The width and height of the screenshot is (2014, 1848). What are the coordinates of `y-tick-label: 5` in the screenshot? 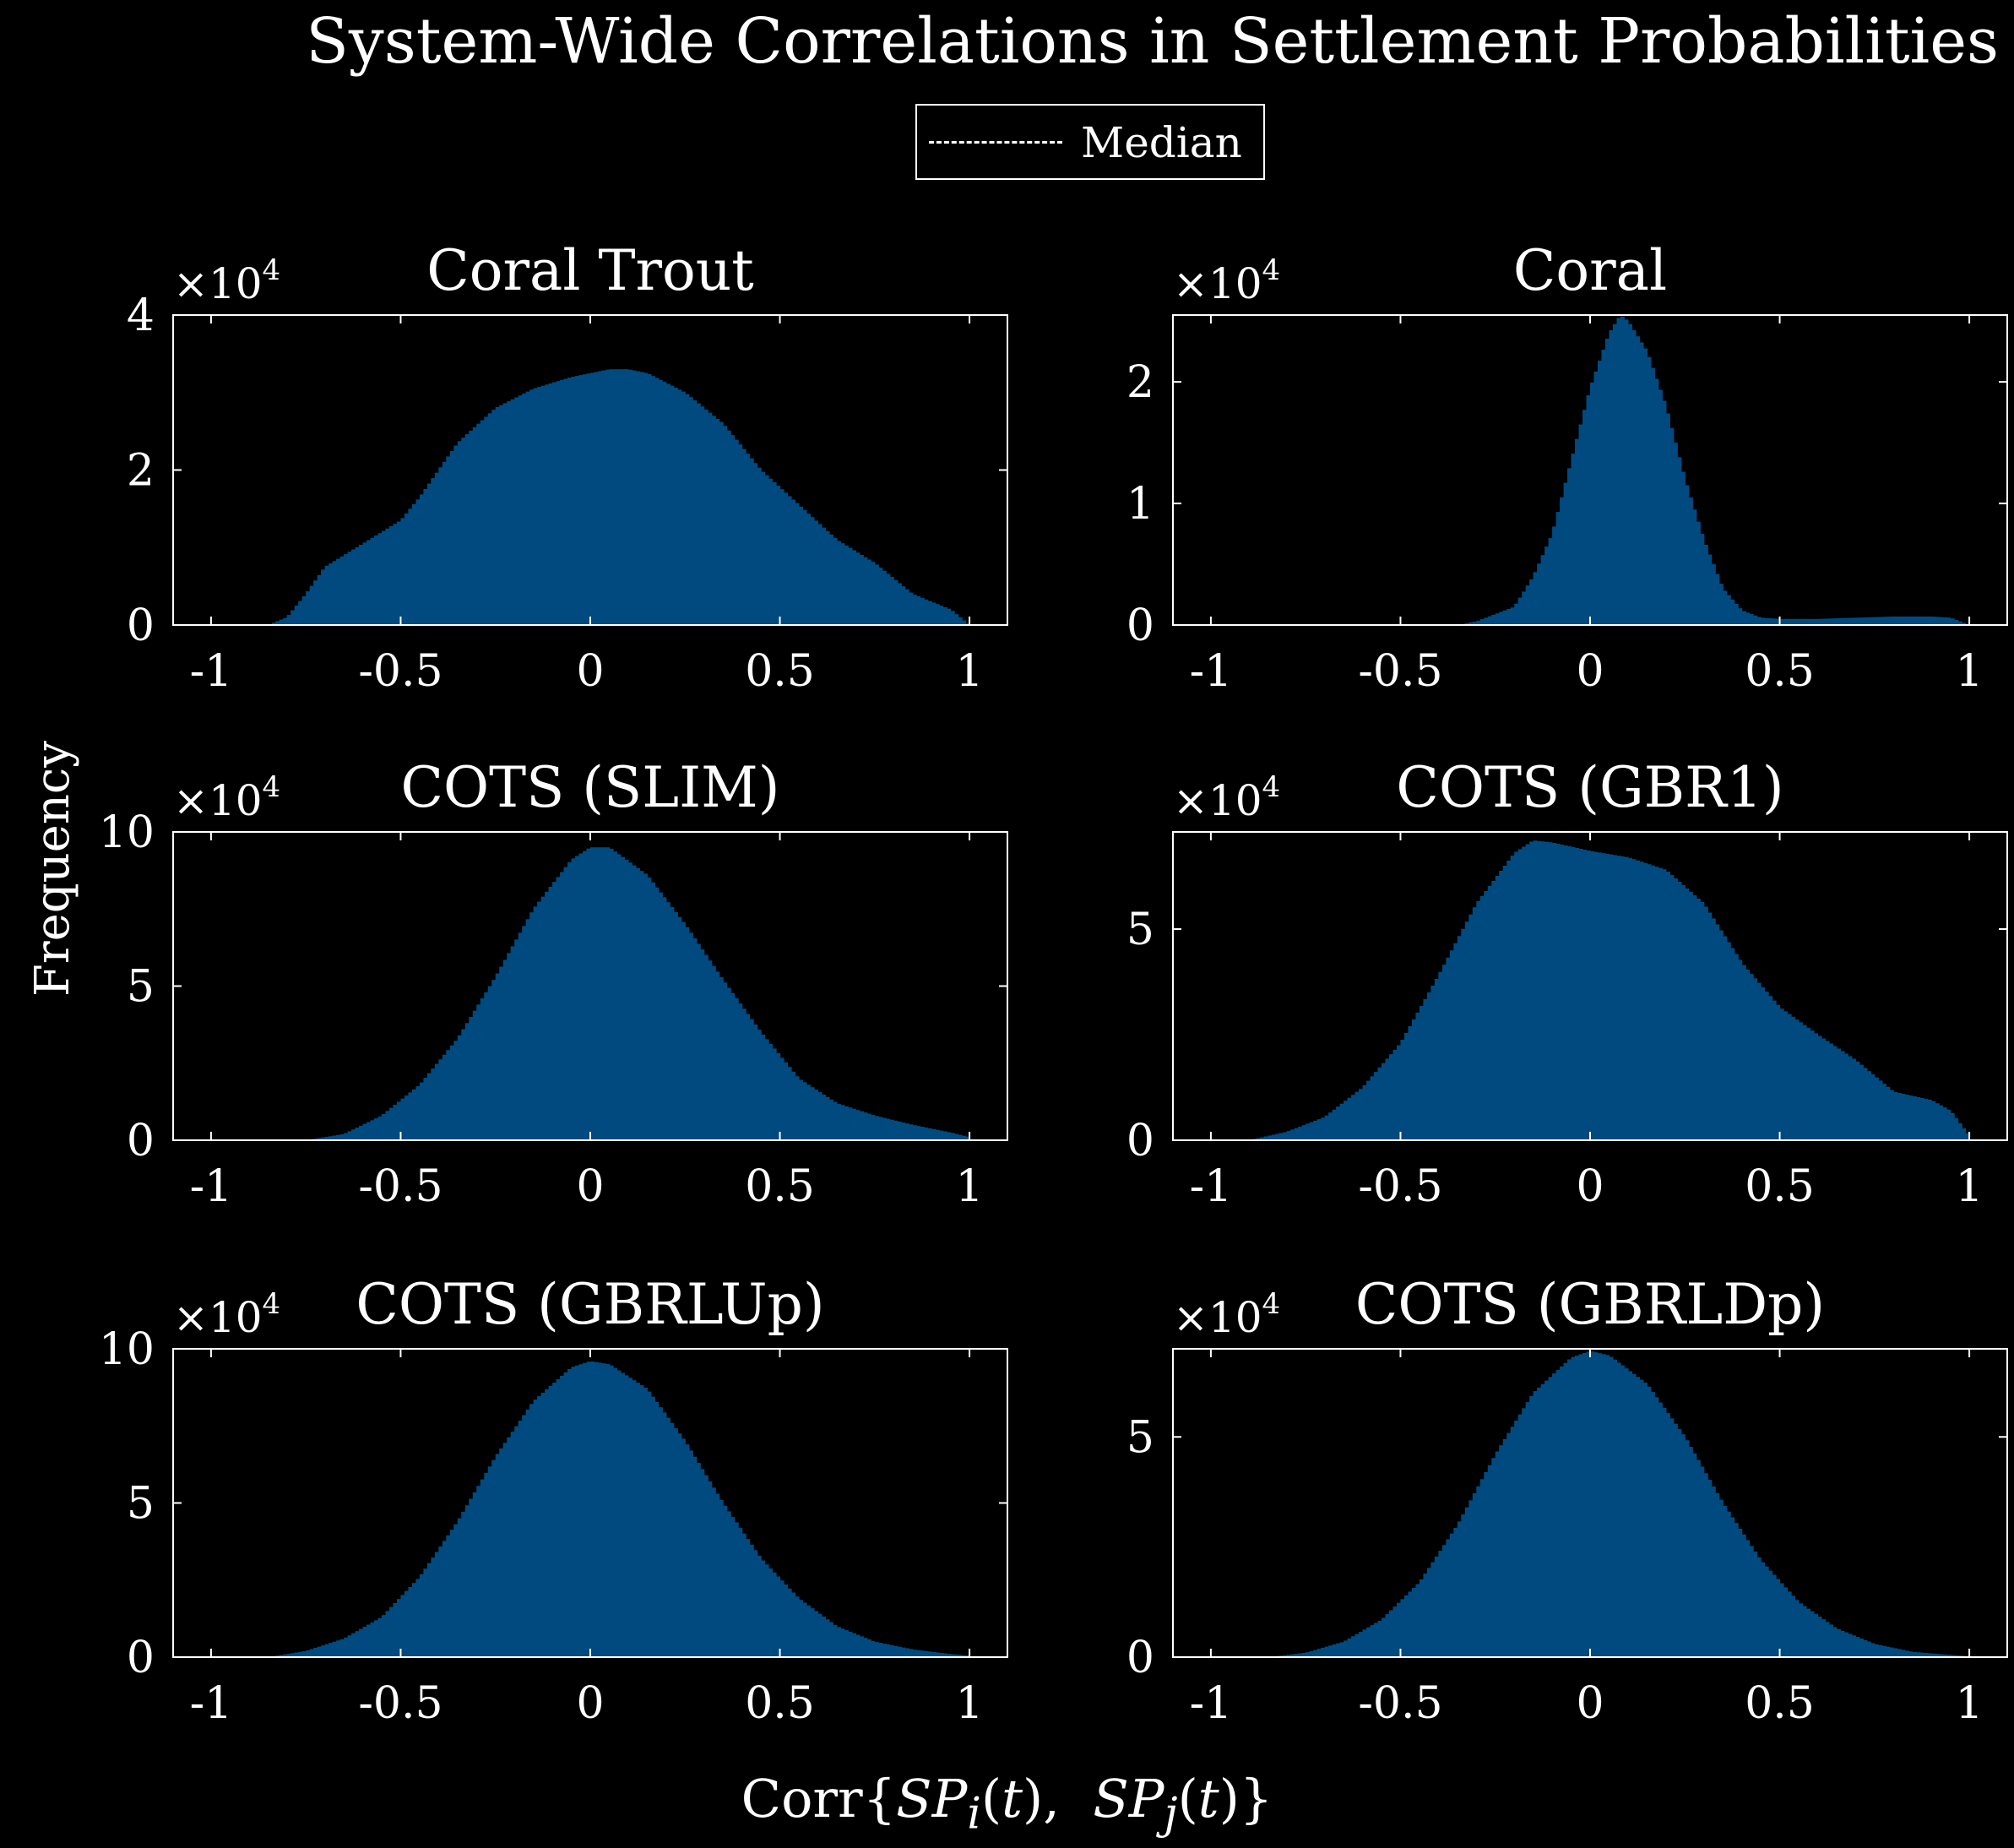 It's located at (141, 987).